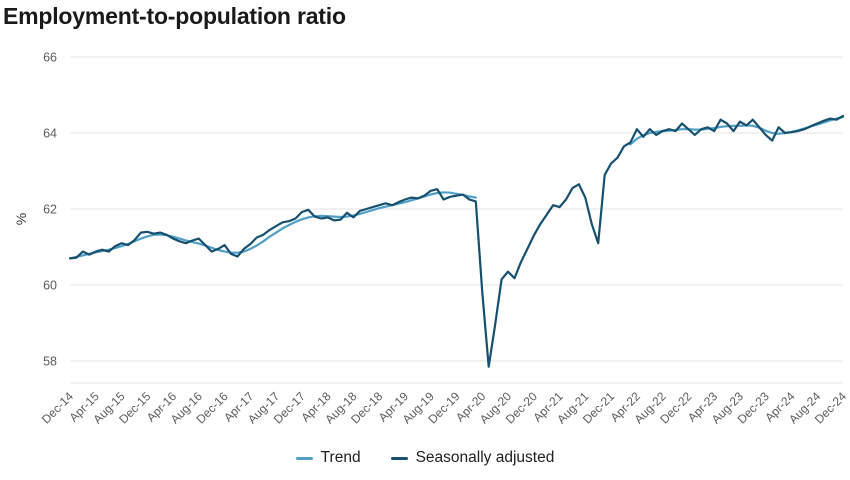  What do you see at coordinates (50, 286) in the screenshot?
I see `y-tick-label: 60` at bounding box center [50, 286].